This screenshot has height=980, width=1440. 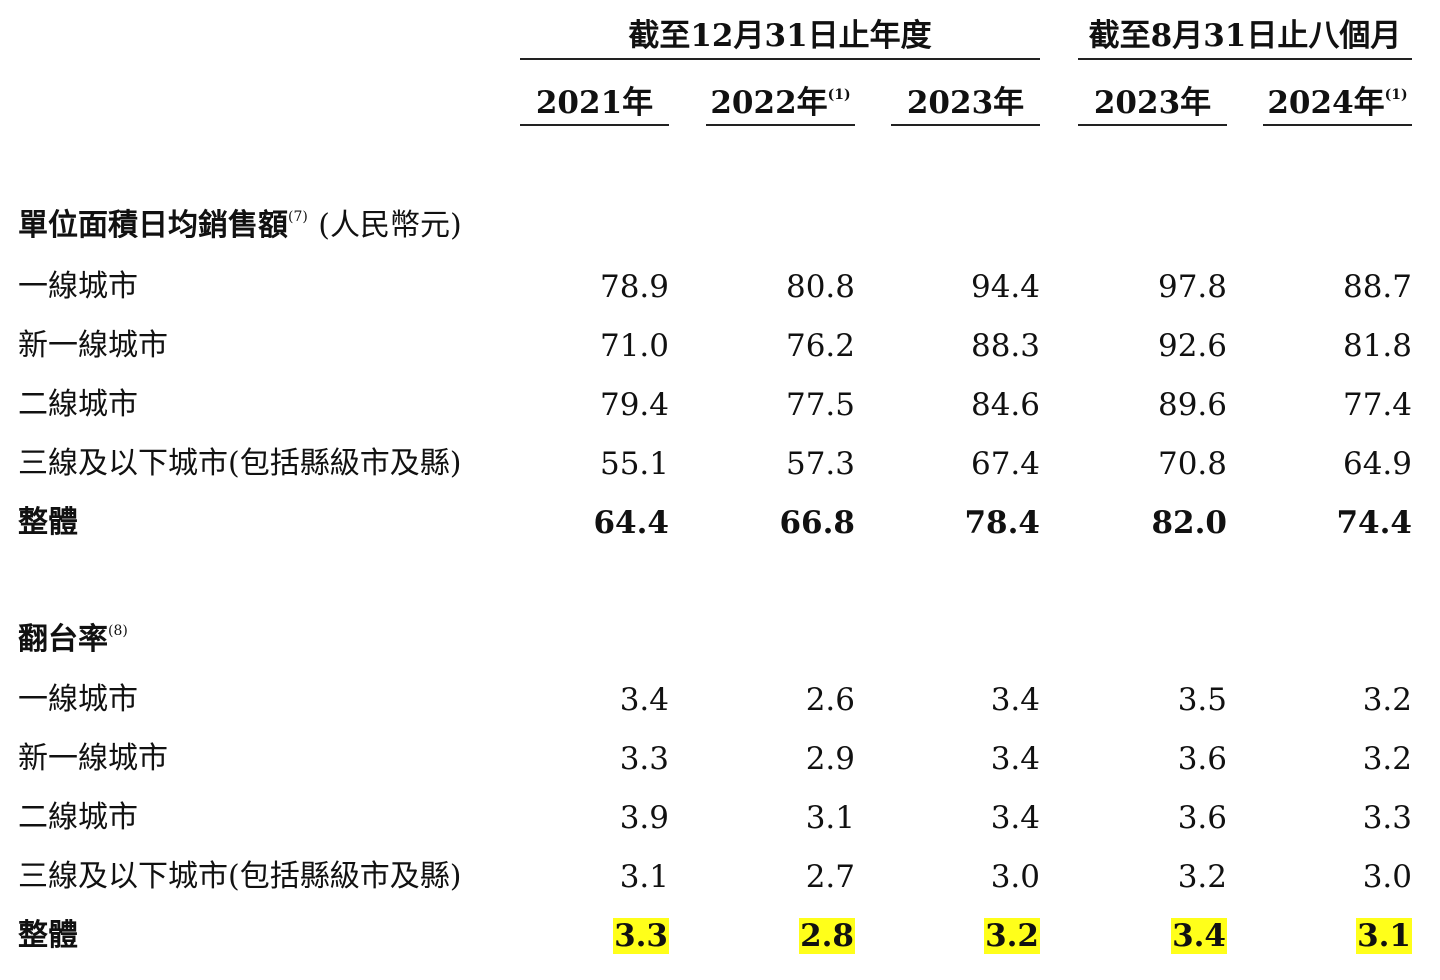 I want to click on cell-2021: 3.1, so click(x=644, y=877).